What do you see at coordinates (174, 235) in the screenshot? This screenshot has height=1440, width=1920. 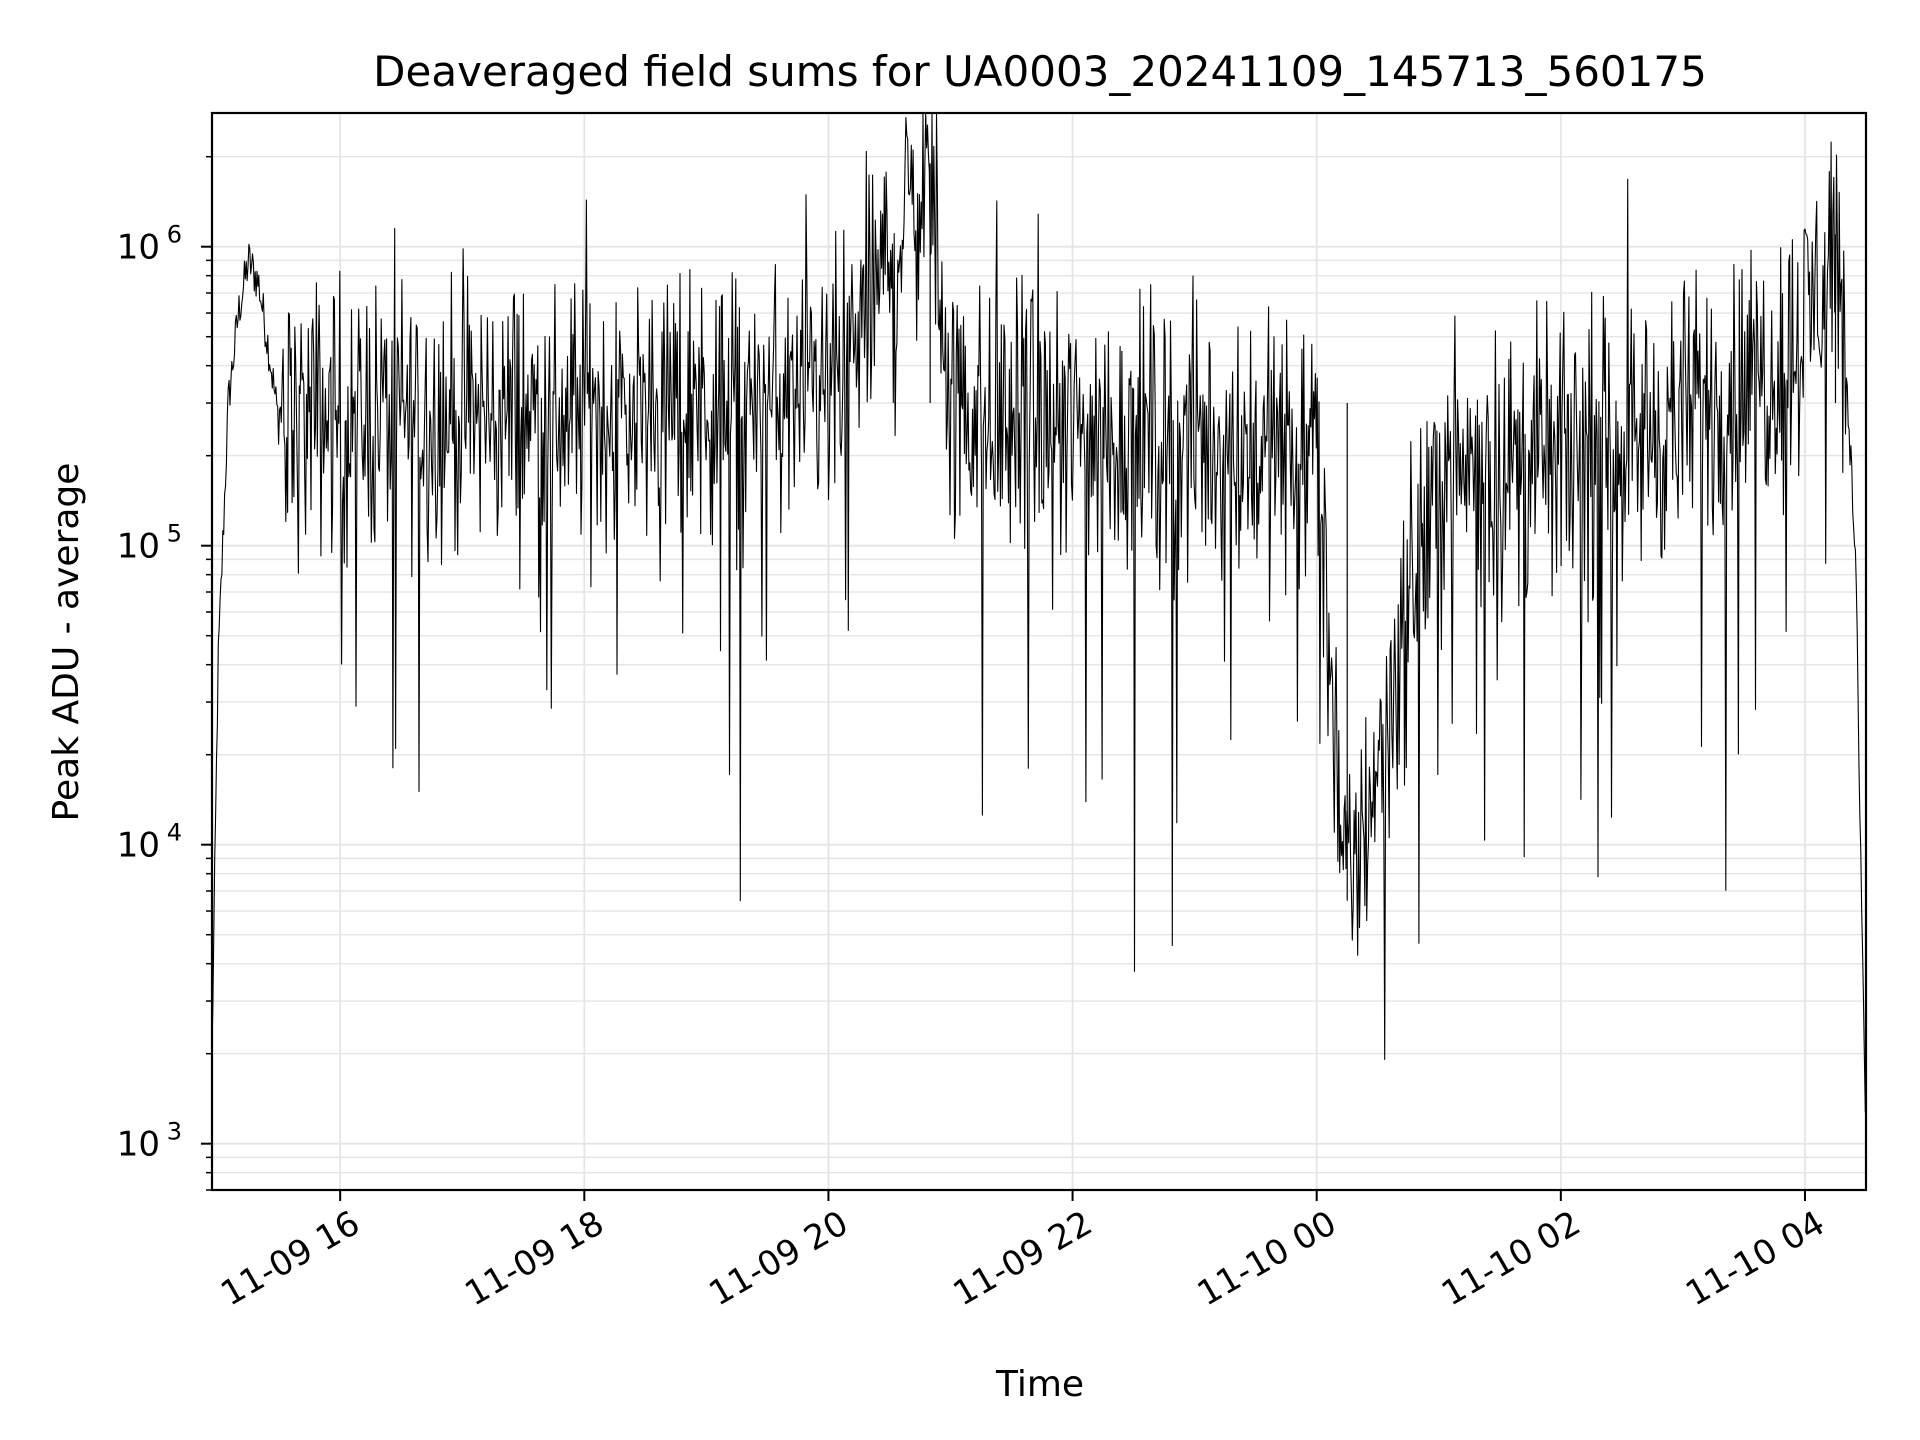 I see `y-tick-exponent: 6` at bounding box center [174, 235].